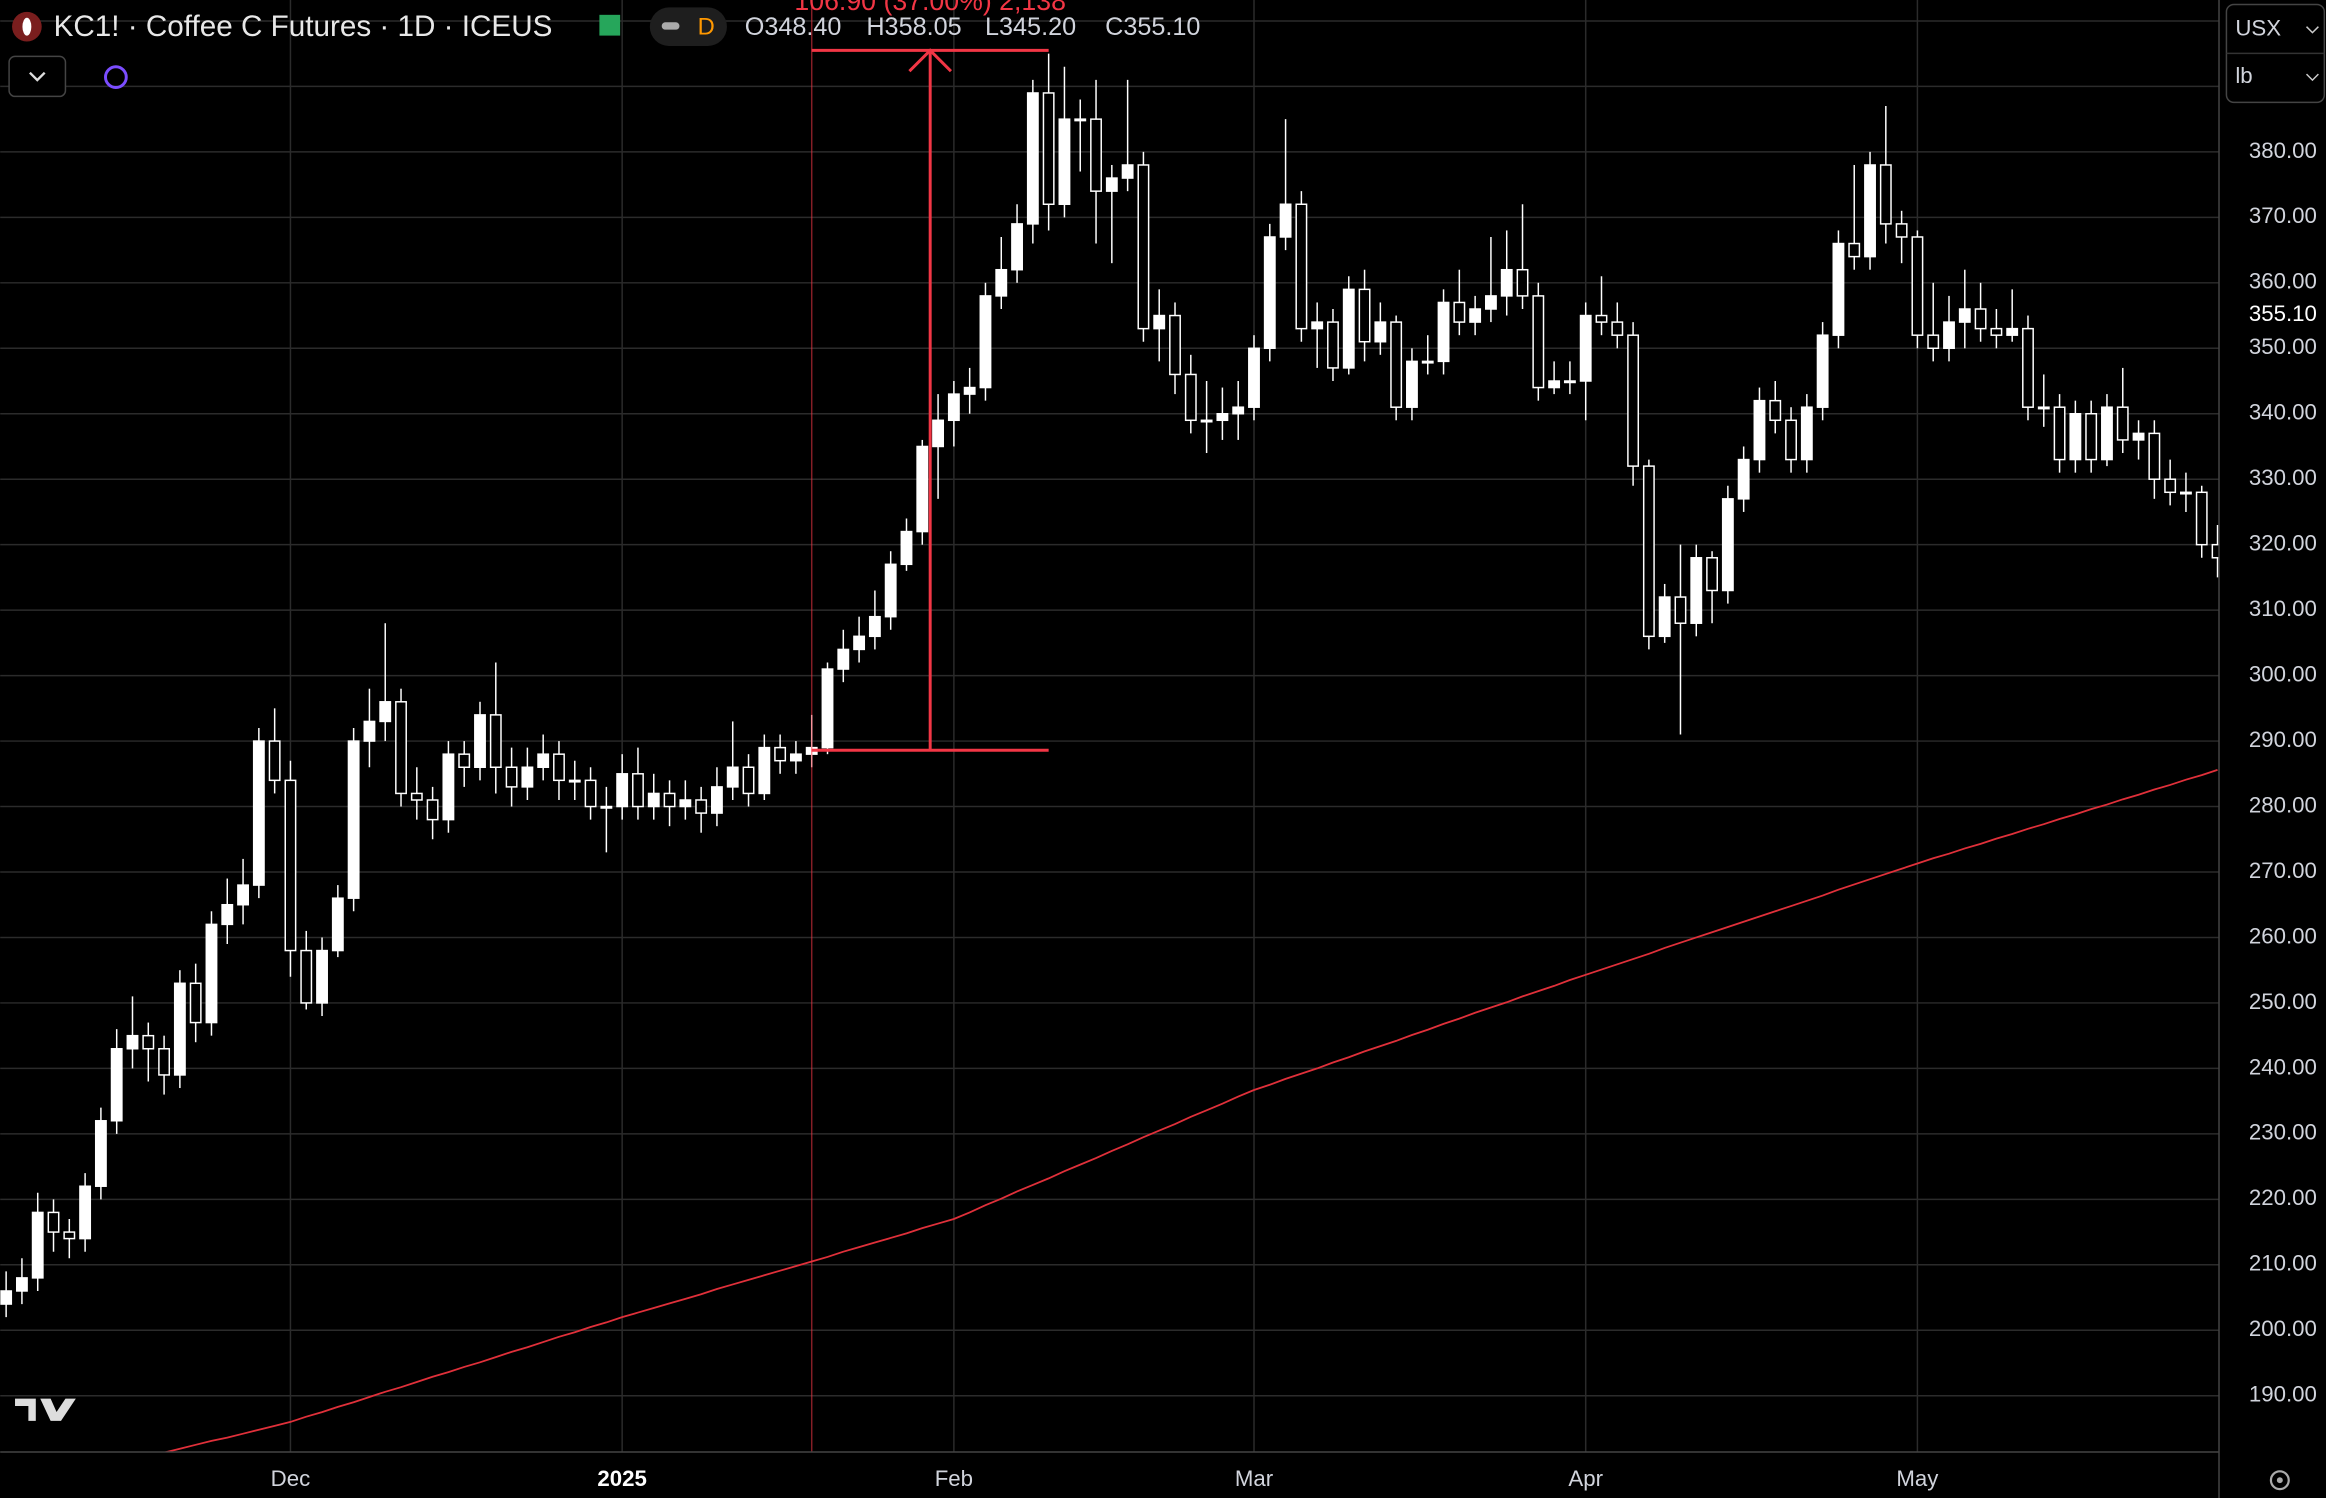 This screenshot has width=2326, height=1498. What do you see at coordinates (2283, 150) in the screenshot?
I see `y-tick-label: 380.00` at bounding box center [2283, 150].